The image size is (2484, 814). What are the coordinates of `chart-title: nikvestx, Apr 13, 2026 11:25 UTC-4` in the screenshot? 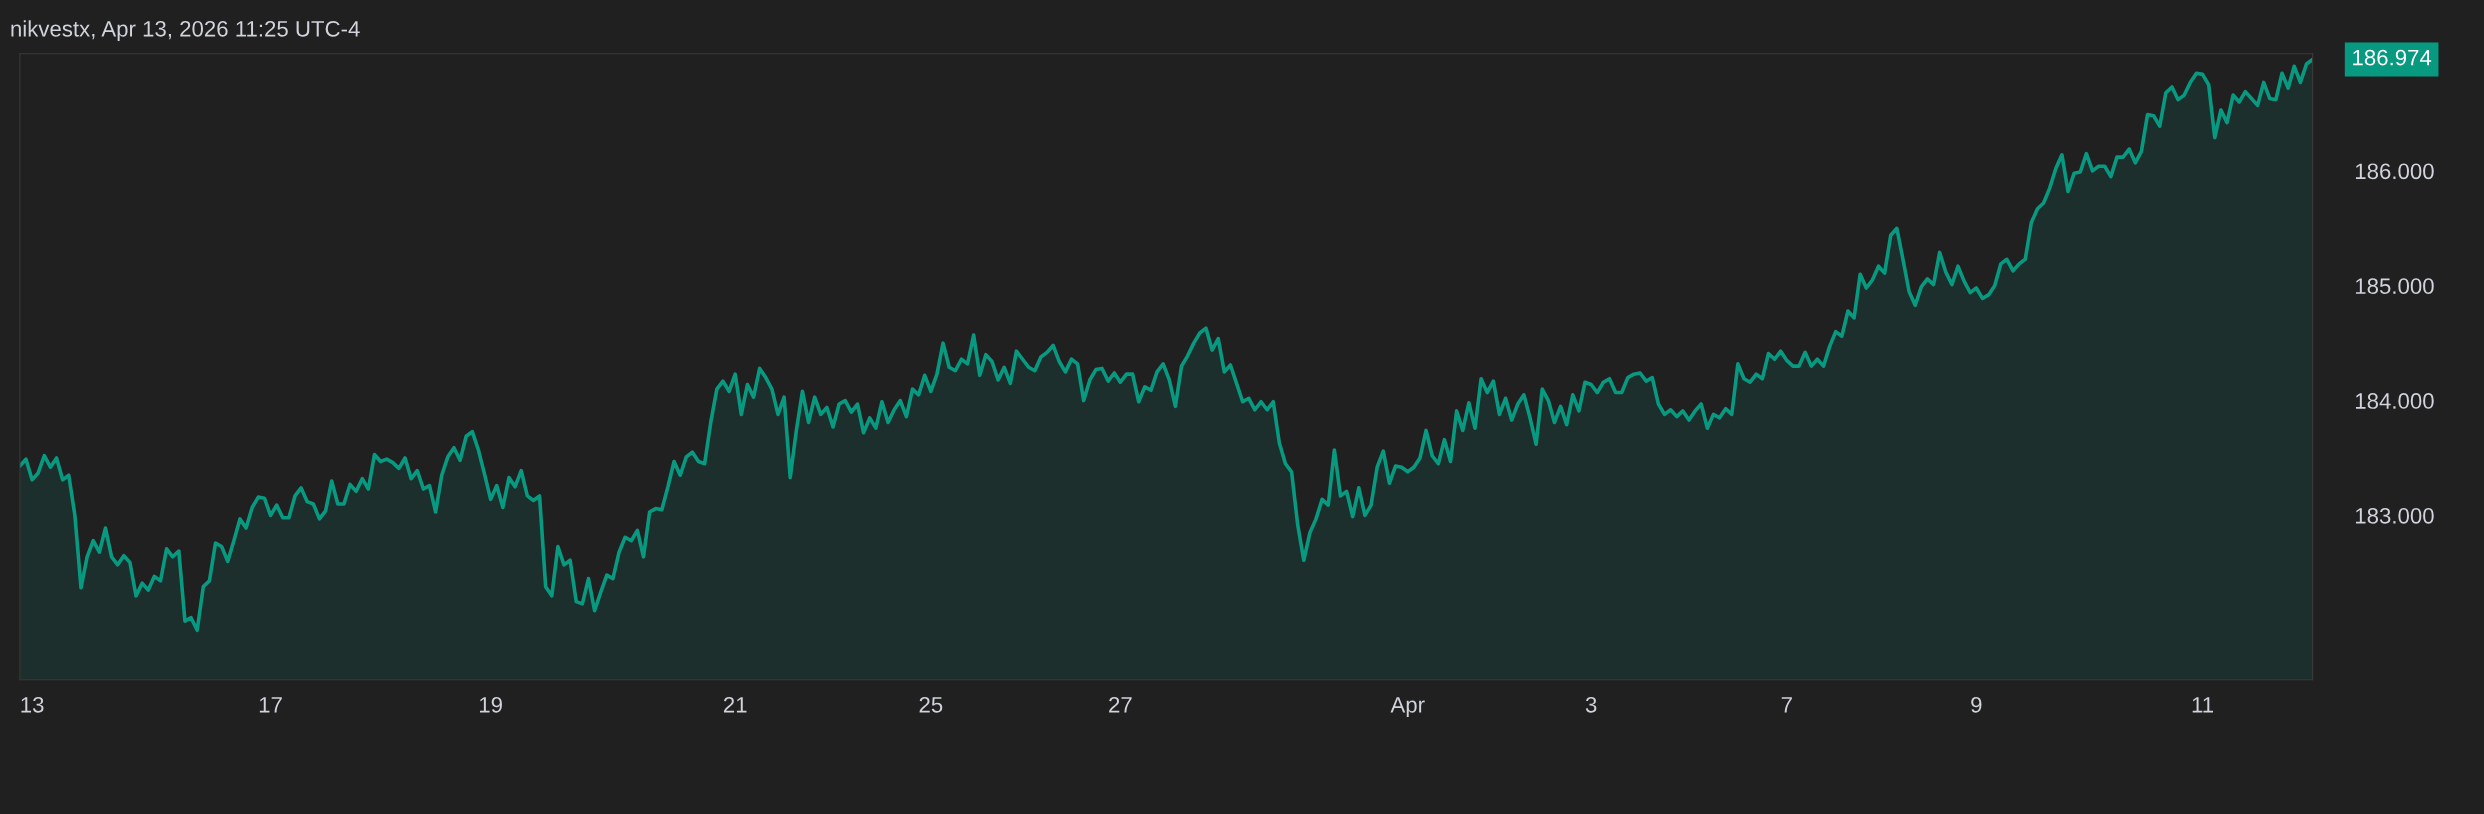 It's located at (185, 31).